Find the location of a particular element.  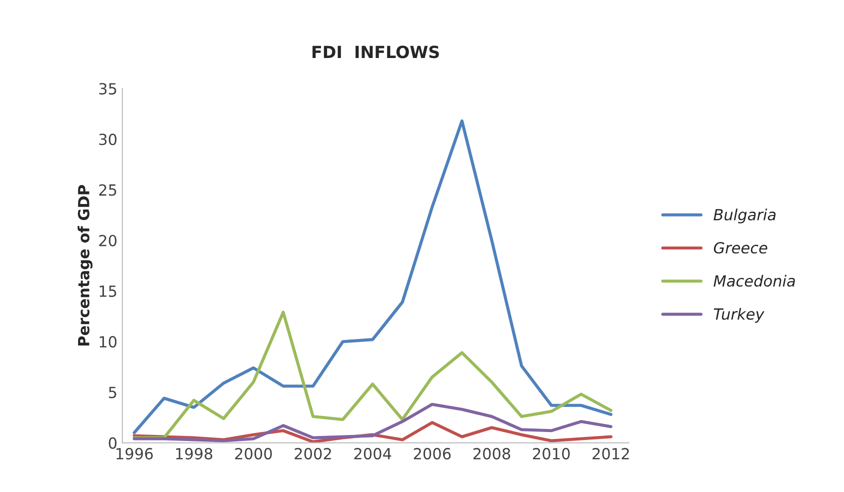

y-tick-label: 30 is located at coordinates (108, 140).